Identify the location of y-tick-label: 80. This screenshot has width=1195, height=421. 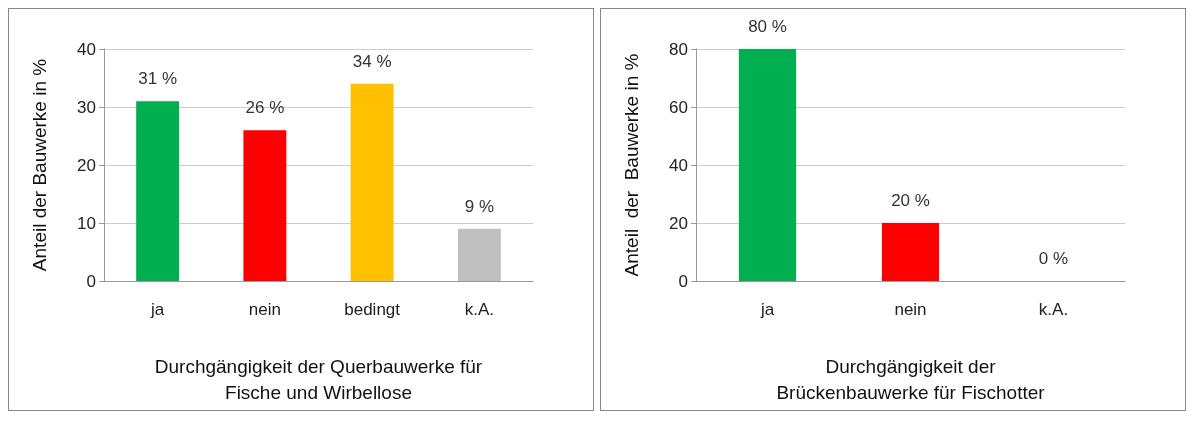
(678, 49).